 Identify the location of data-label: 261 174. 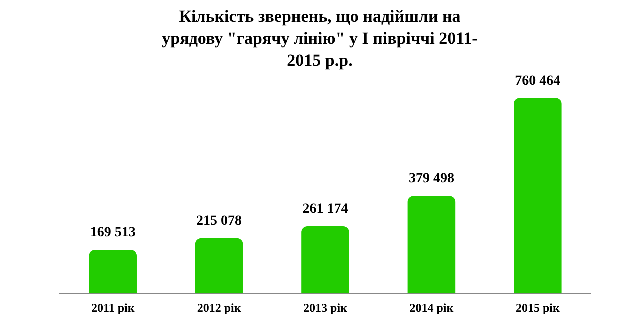
(325, 210).